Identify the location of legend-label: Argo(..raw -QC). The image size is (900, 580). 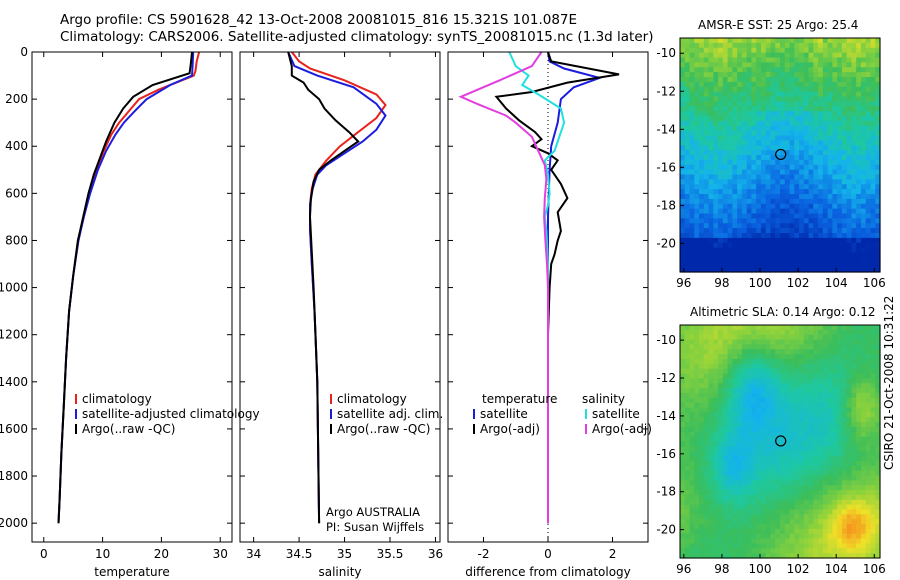
(128, 429).